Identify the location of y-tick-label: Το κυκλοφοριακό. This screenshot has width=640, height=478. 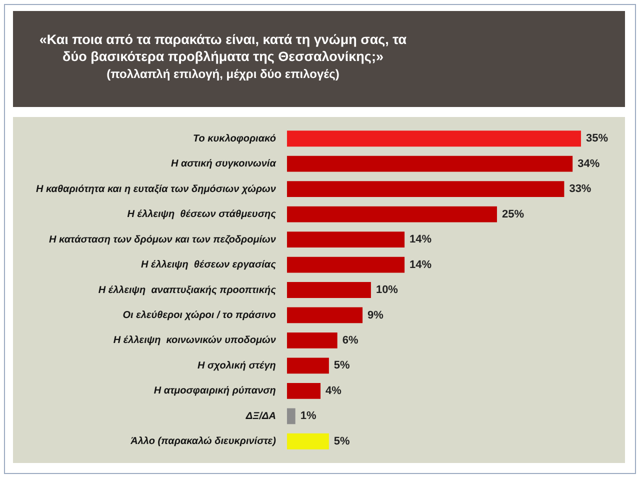
(234, 138).